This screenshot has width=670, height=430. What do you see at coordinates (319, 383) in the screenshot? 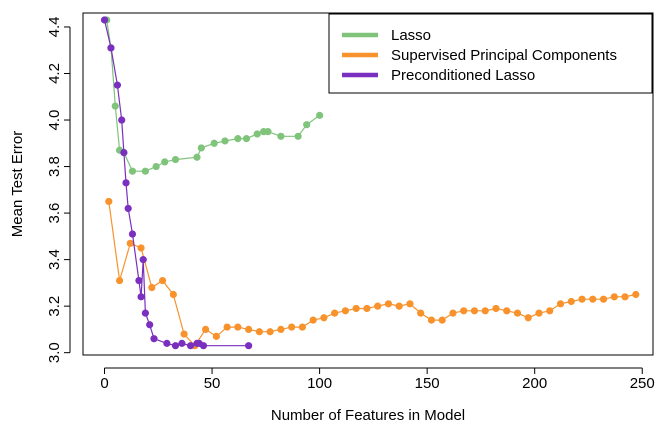
I see `x-tick-label: 100` at bounding box center [319, 383].